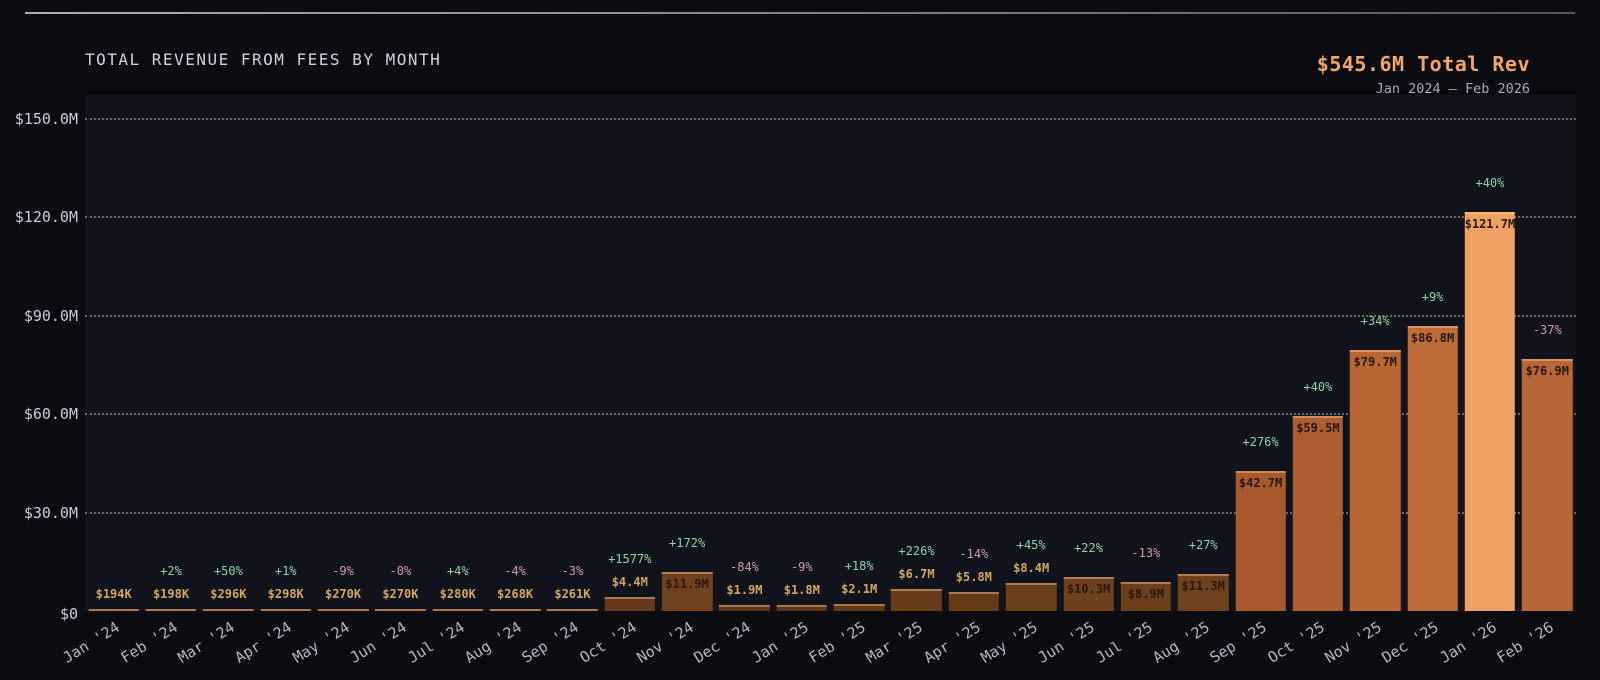 The image size is (1600, 680). I want to click on bar-group-jan--25: $1.8M -9% Jan '25, so click(789, 383).